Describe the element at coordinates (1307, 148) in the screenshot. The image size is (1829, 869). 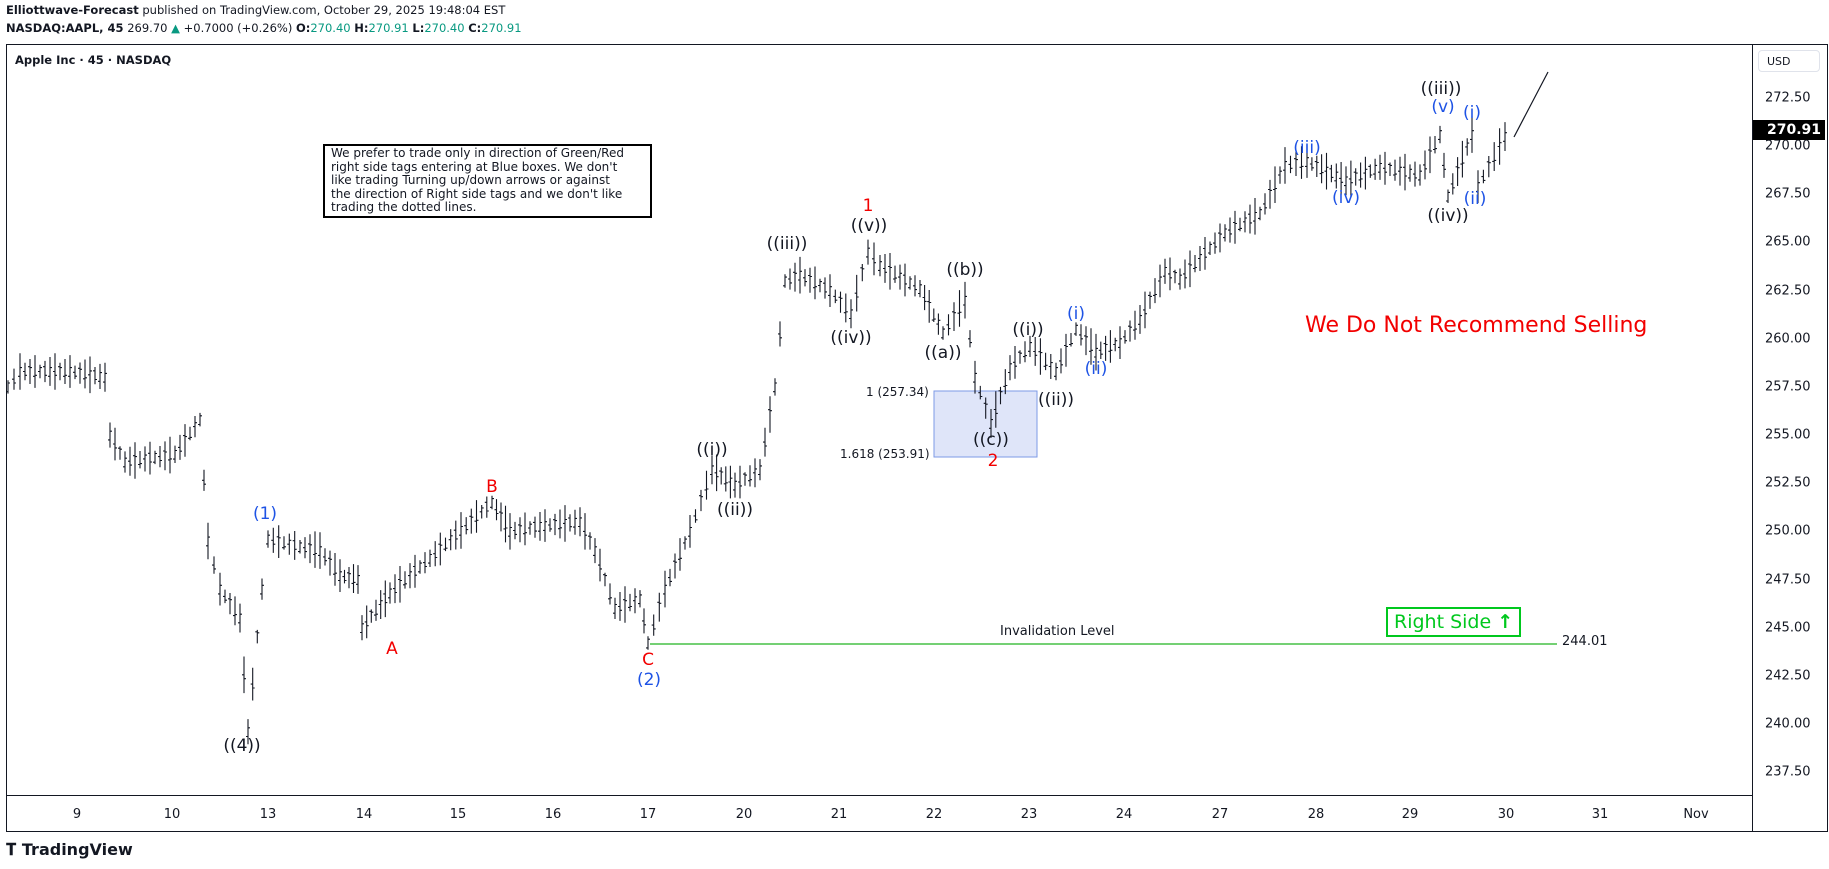
I see `wave-label: (iii)` at that location.